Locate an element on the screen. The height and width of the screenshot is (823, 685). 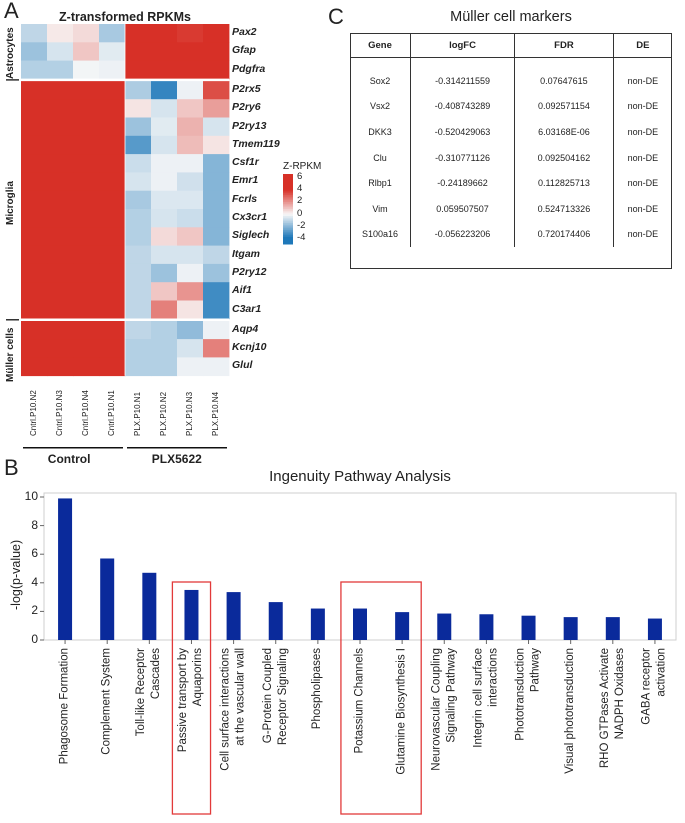
y-tick-label: 10 is located at coordinates (31, 496).